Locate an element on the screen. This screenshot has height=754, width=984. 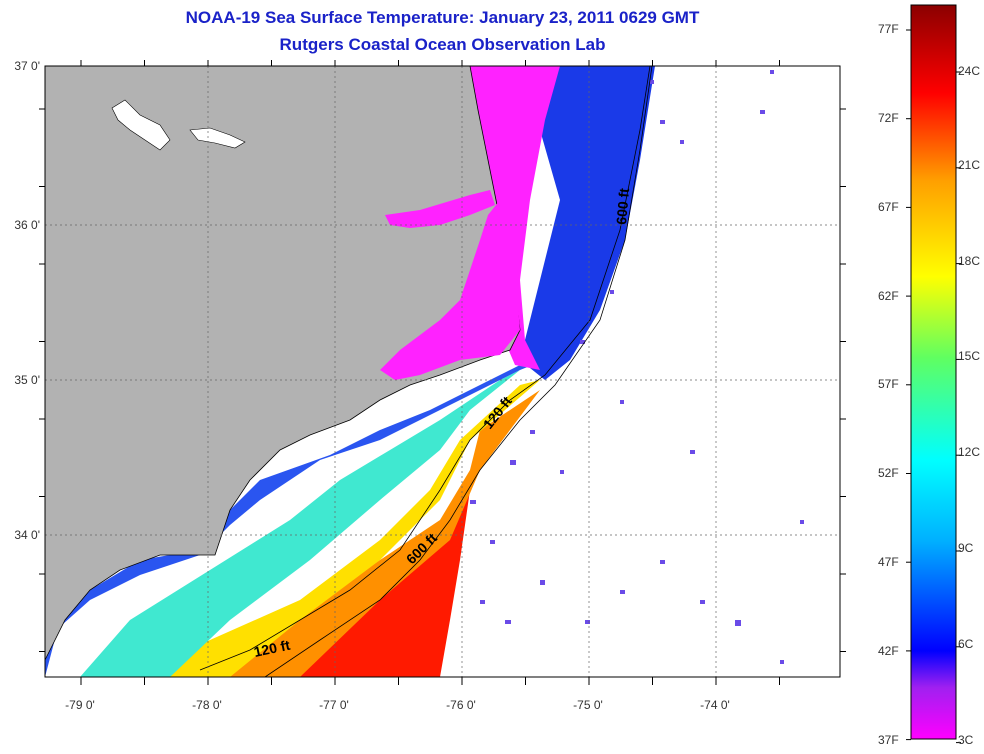
sst-magenta-nearshore is located at coordinates (515, 218).